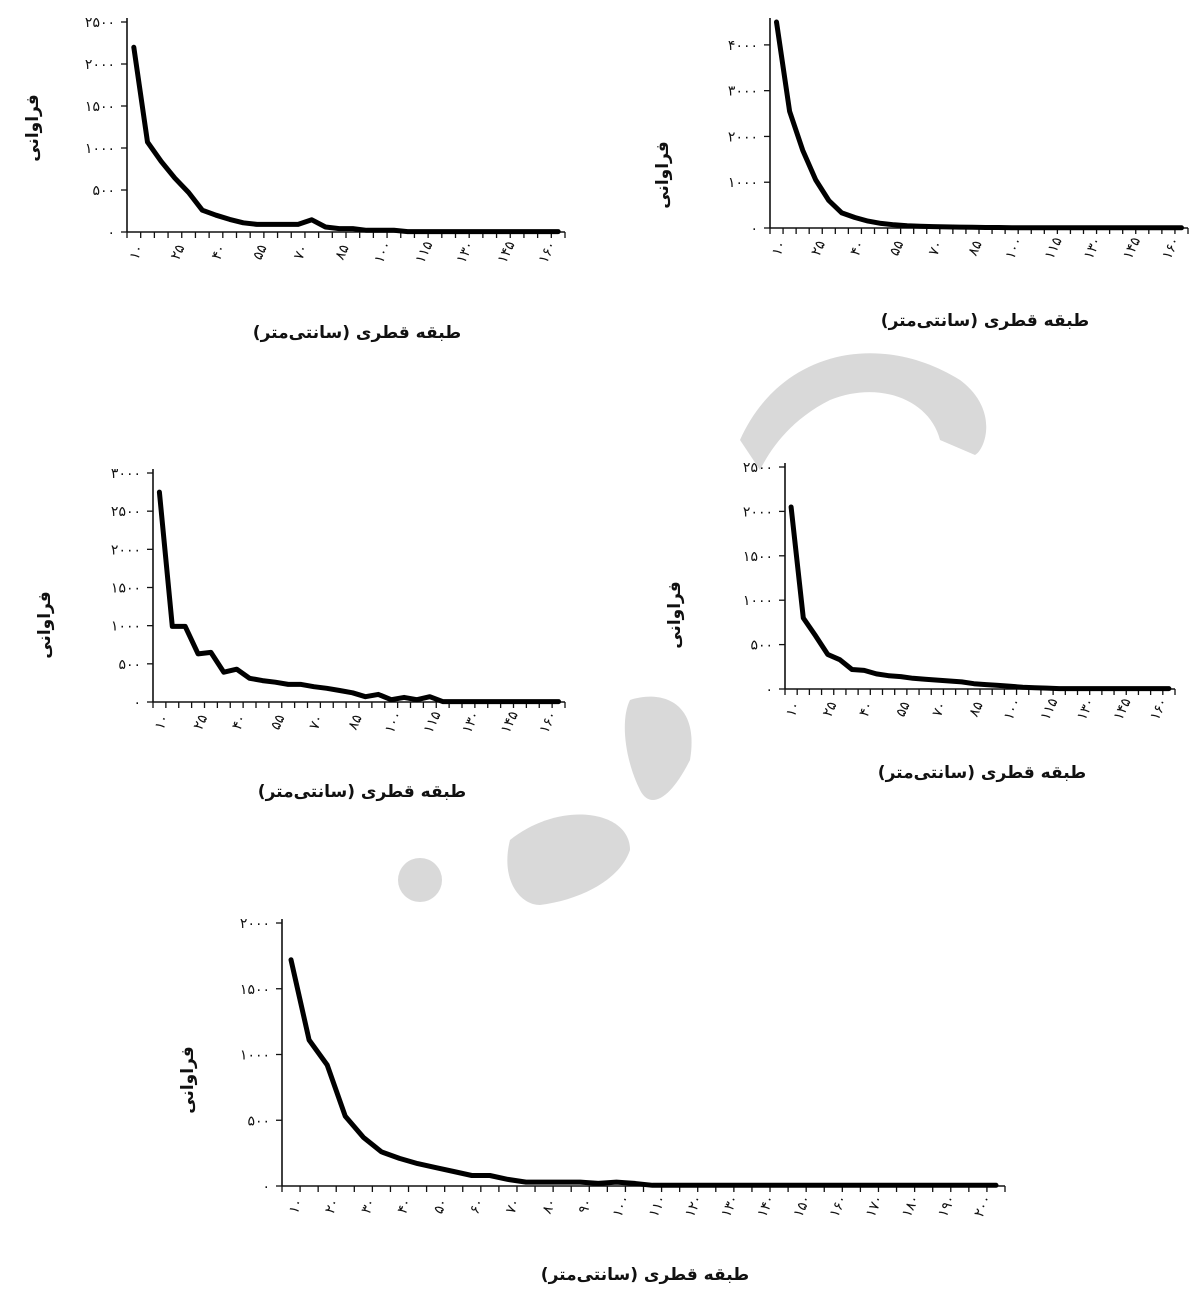  What do you see at coordinates (441, 1206) in the screenshot?
I see `x-tick-label: ۵۰` at bounding box center [441, 1206].